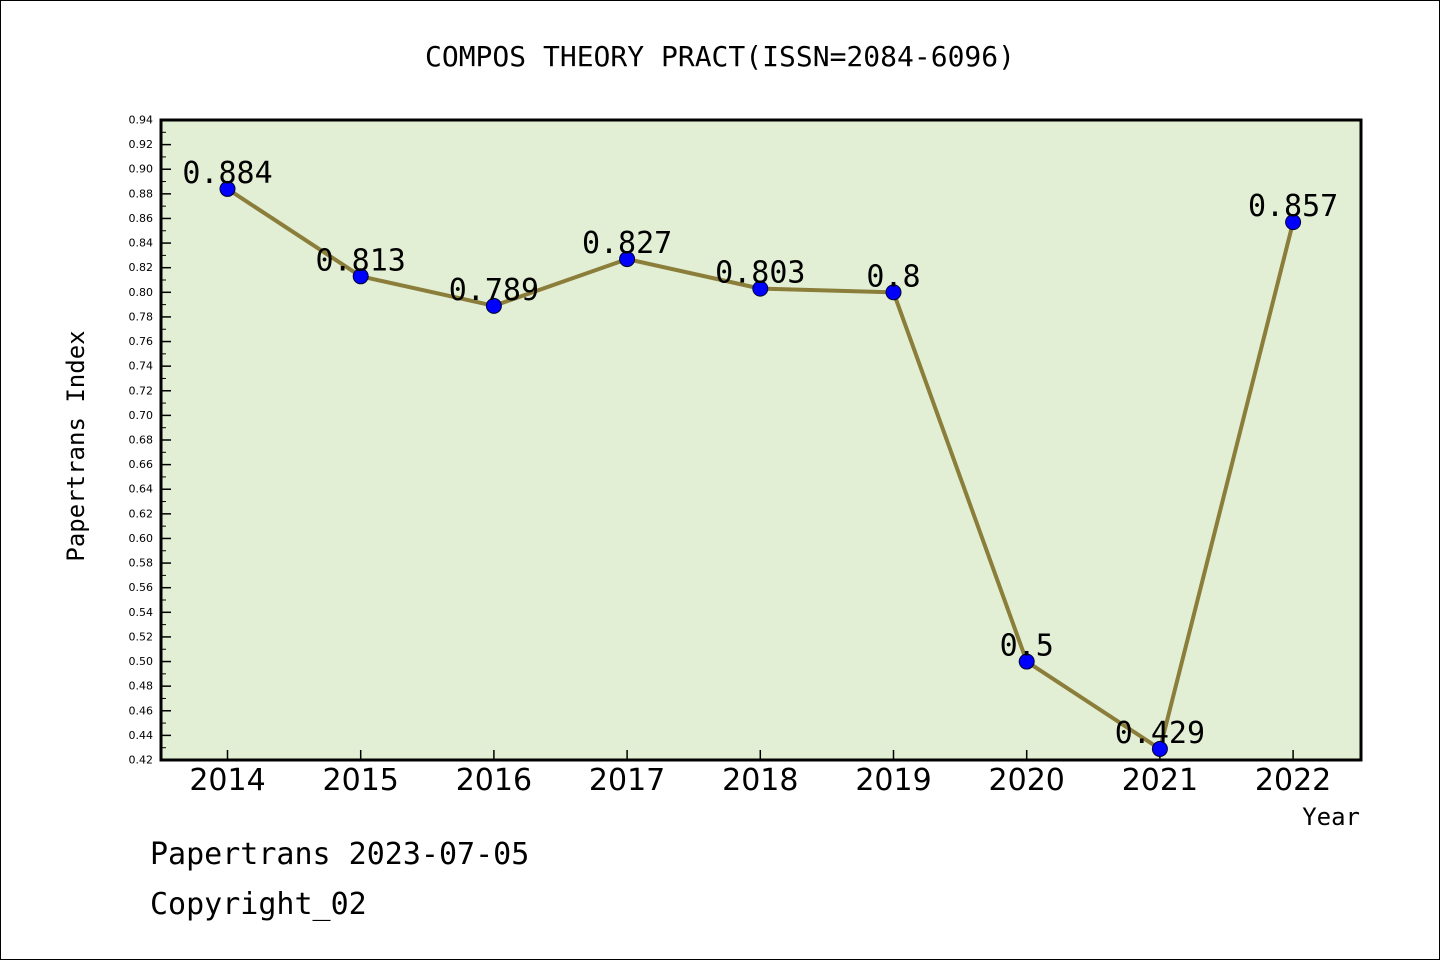 The width and height of the screenshot is (1440, 960). I want to click on y-axis-label: Papertrans Index, so click(76, 445).